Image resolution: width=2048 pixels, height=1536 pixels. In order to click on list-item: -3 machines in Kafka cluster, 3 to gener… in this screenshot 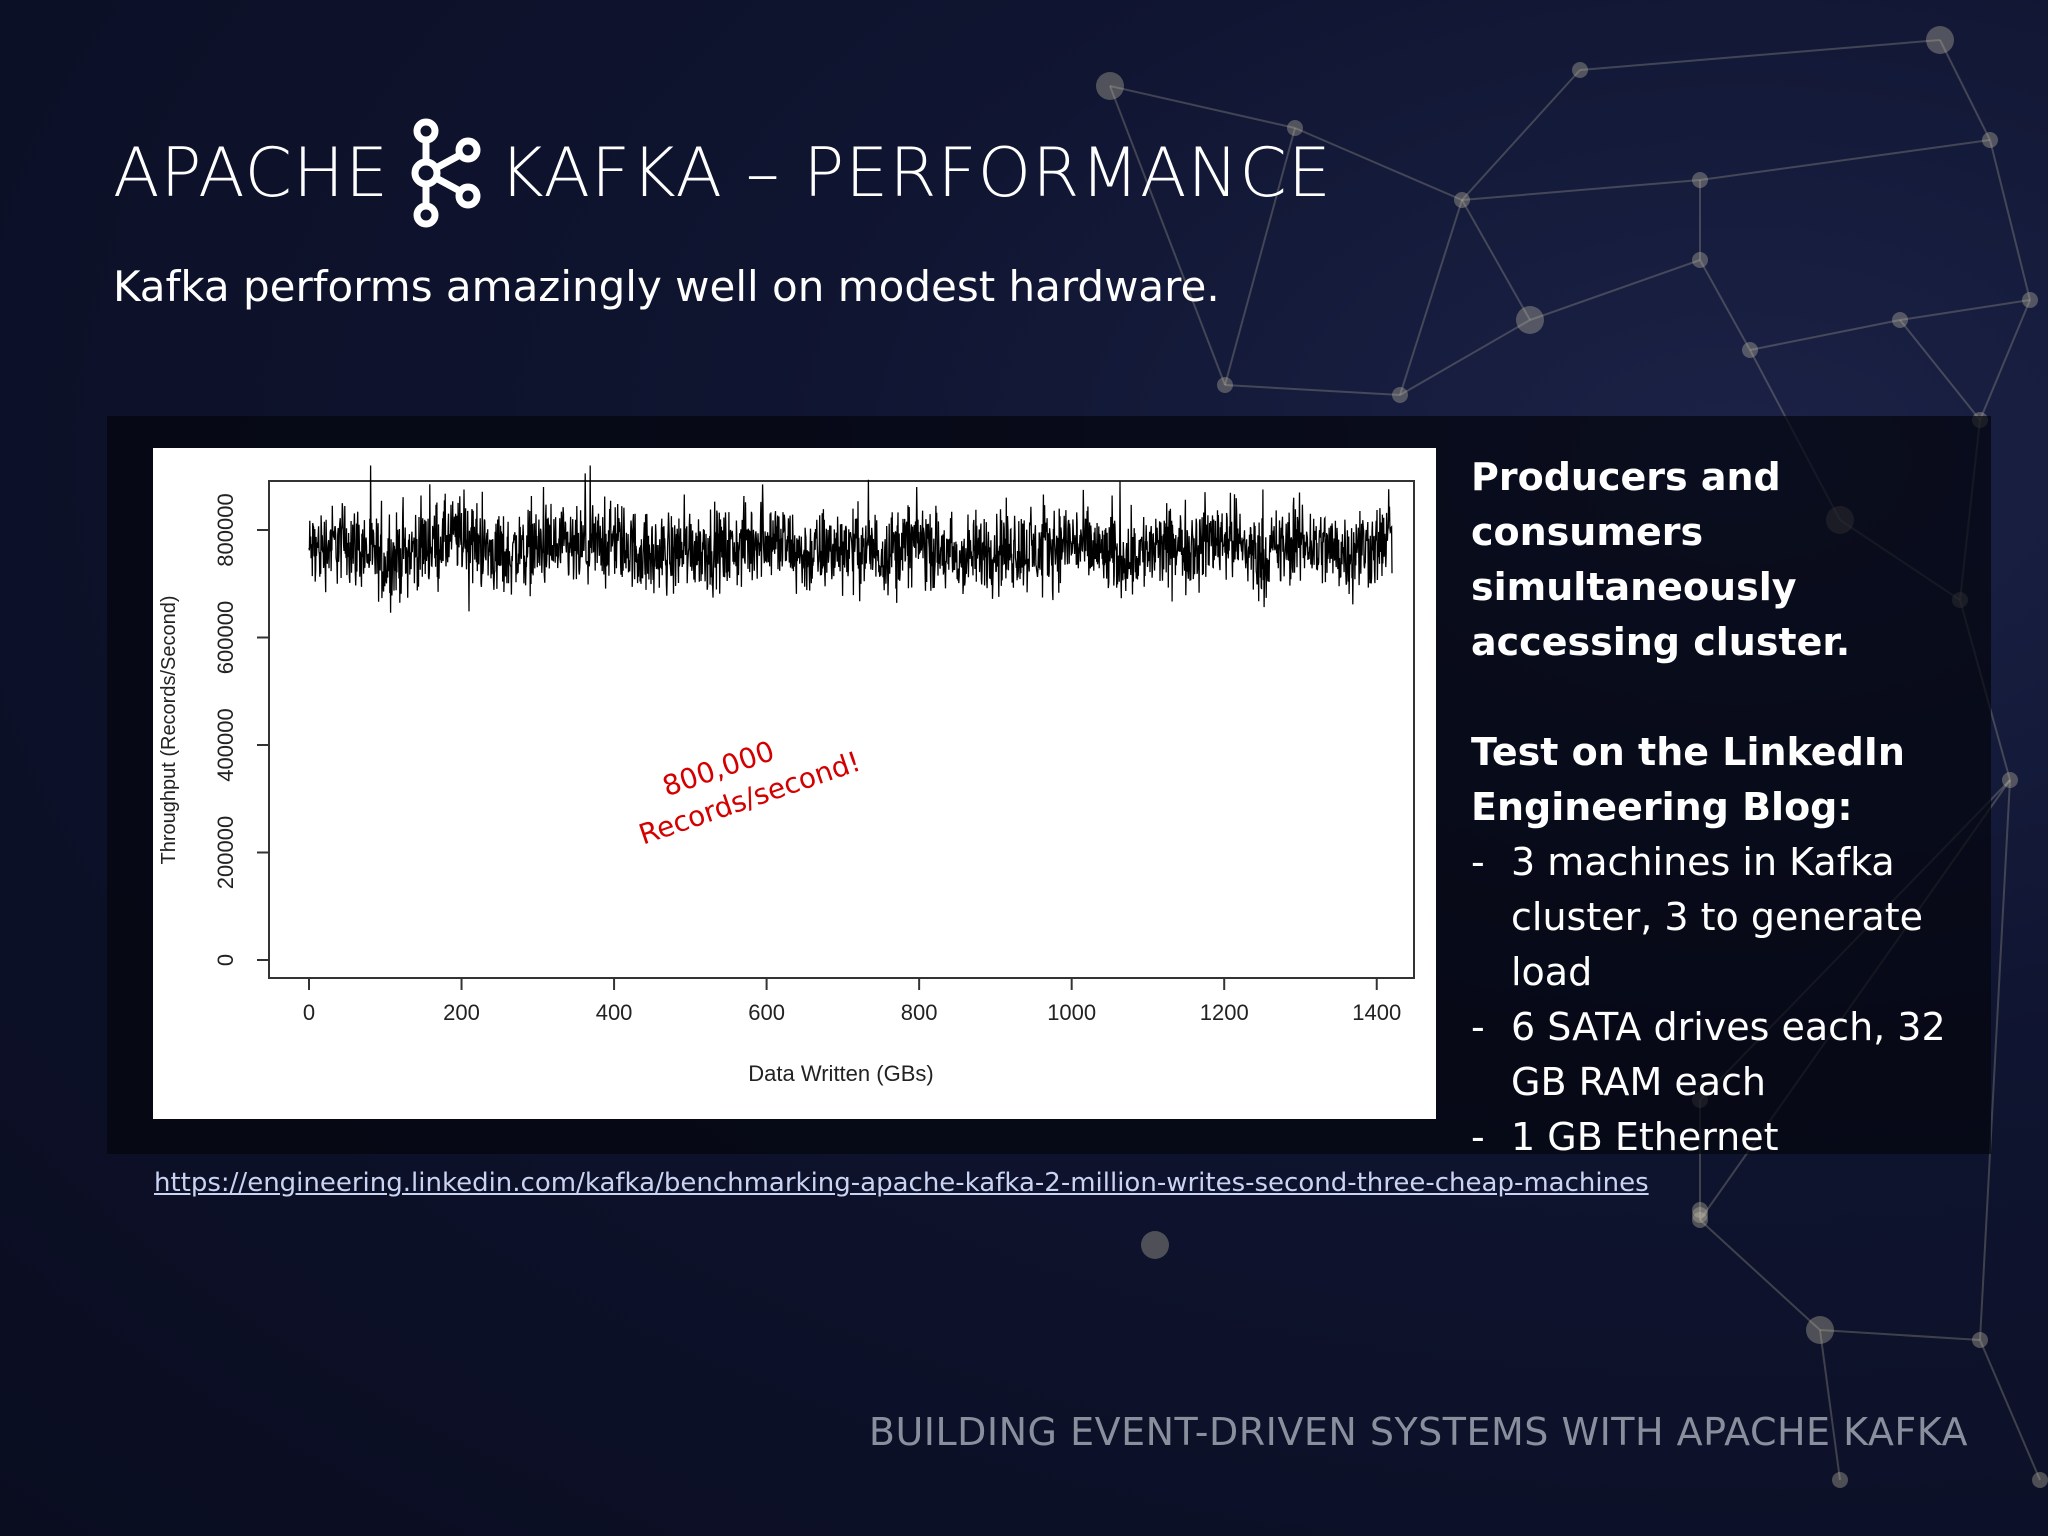, I will do `click(1731, 917)`.